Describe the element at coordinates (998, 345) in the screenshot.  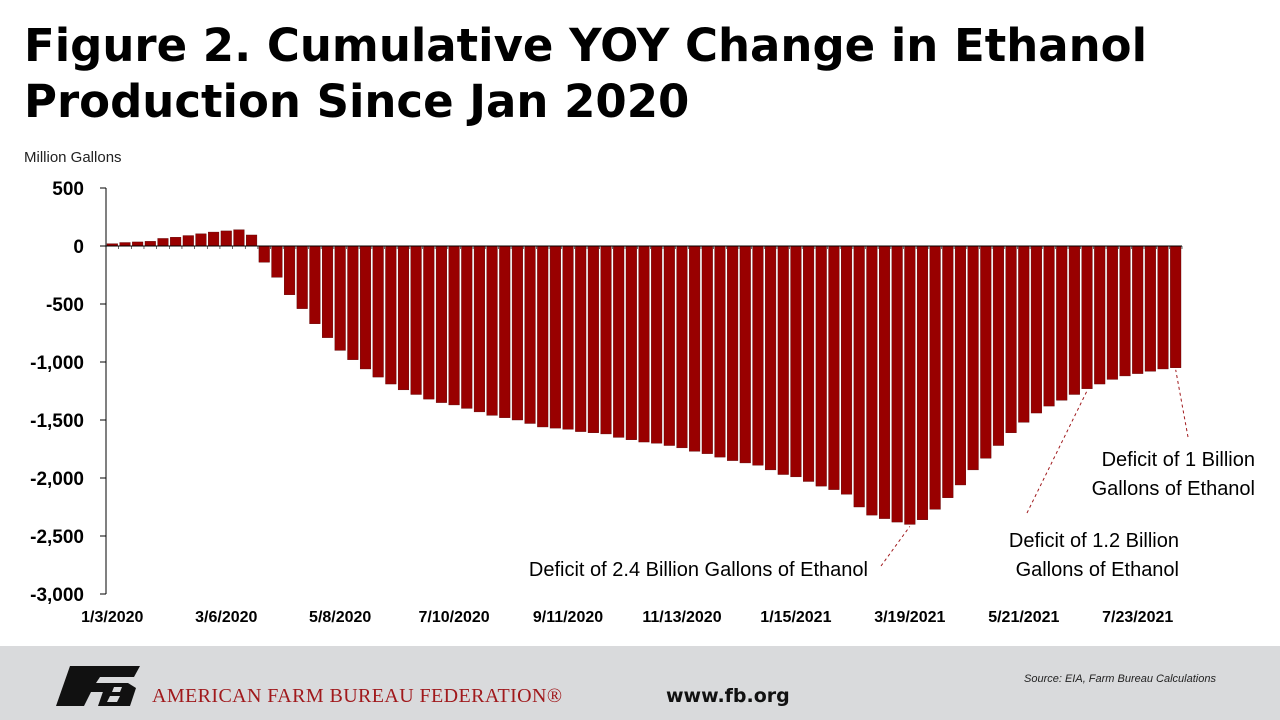
I see `bar-5/7/2021` at that location.